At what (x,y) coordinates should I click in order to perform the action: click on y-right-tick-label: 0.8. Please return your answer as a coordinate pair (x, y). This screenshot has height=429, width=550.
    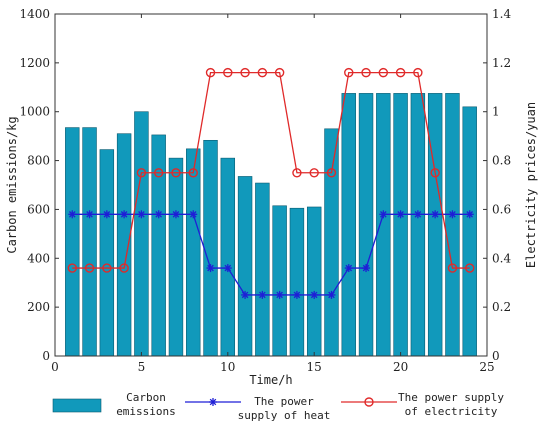
    Looking at the image, I should click on (501, 161).